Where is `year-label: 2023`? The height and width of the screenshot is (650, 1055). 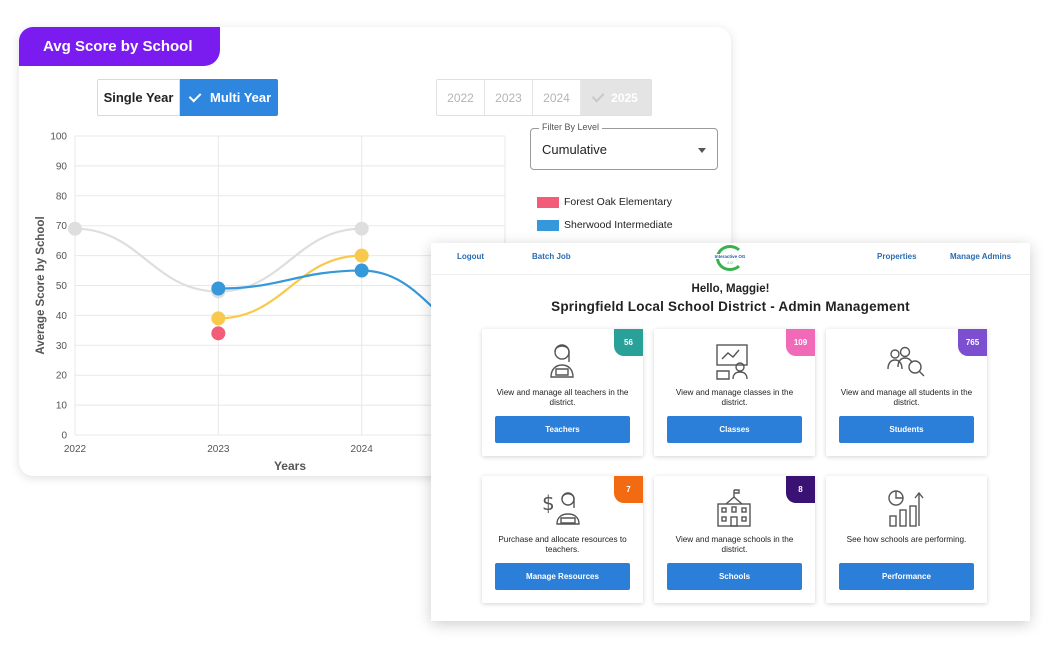 year-label: 2023 is located at coordinates (508, 97).